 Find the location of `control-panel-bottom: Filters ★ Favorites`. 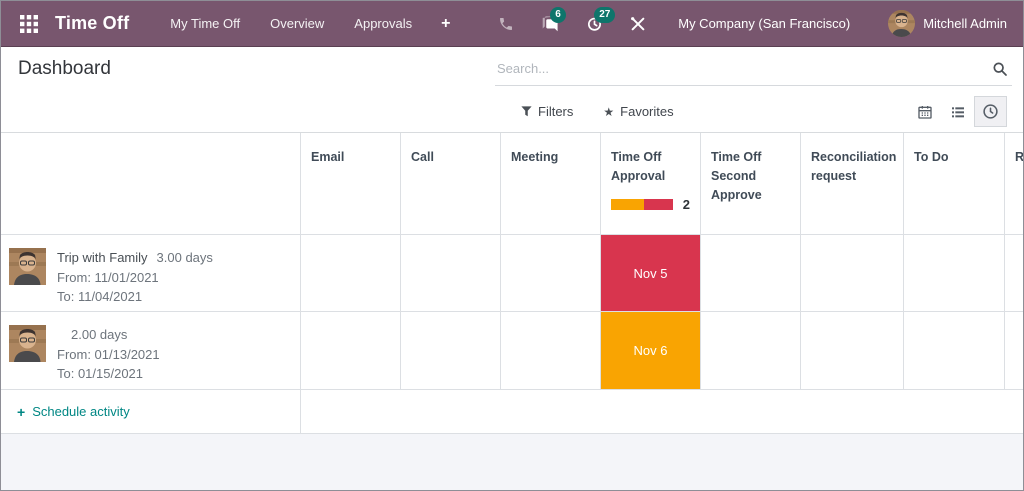

control-panel-bottom: Filters ★ Favorites is located at coordinates (512, 112).